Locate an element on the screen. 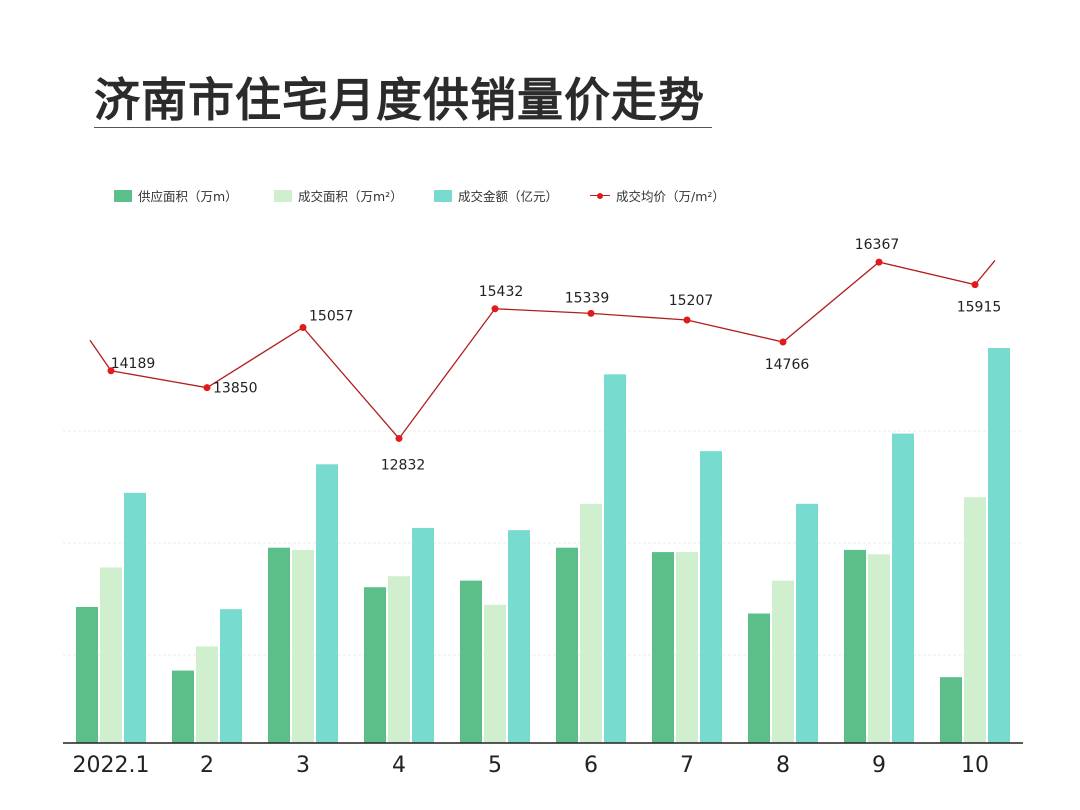  legend-item-avg-price: 成交均价（万/m²） is located at coordinates (657, 195).